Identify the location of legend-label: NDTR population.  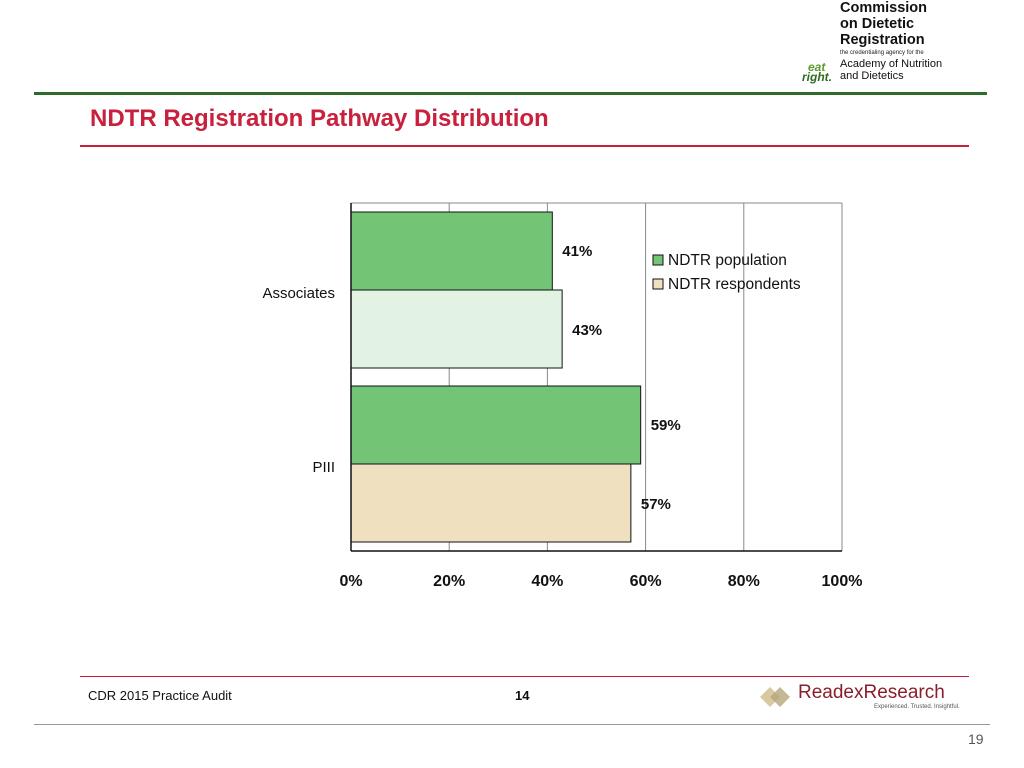
(727, 260).